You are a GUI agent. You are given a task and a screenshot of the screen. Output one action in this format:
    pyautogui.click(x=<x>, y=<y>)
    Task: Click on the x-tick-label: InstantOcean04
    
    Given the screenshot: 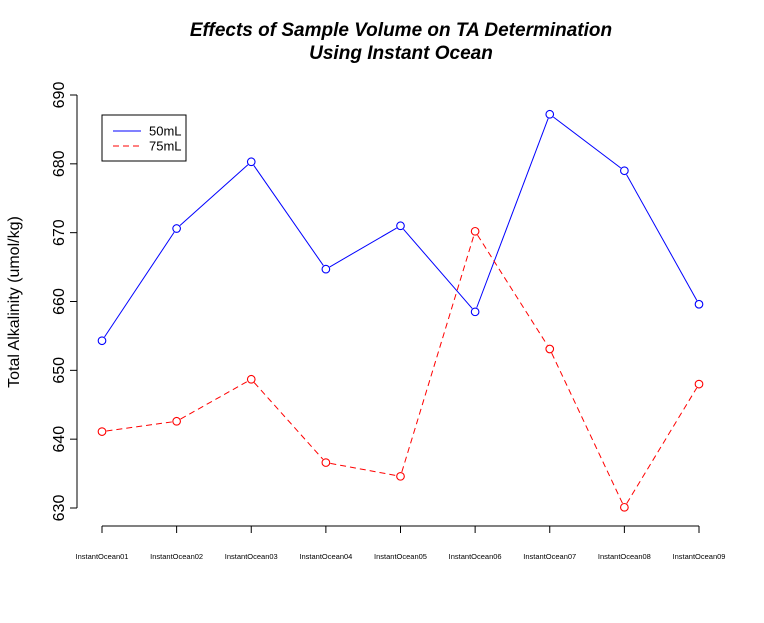 What is the action you would take?
    pyautogui.click(x=325, y=556)
    